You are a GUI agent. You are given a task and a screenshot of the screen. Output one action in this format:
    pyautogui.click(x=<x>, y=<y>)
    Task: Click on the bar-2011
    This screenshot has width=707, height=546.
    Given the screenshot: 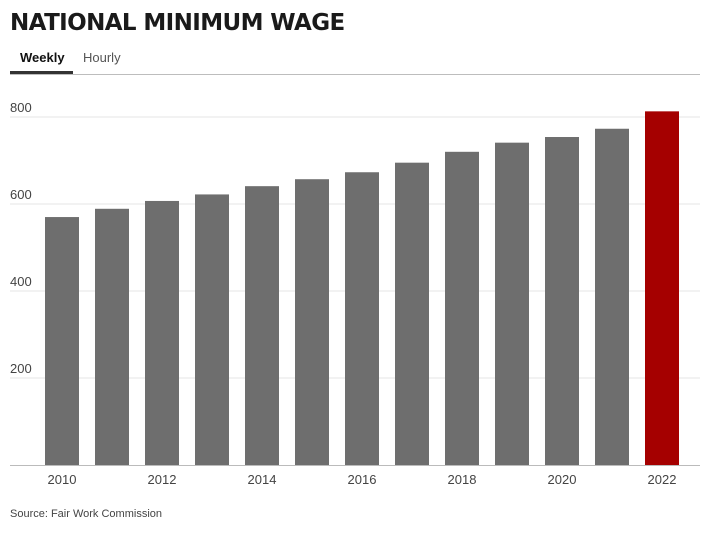 What is the action you would take?
    pyautogui.click(x=112, y=336)
    